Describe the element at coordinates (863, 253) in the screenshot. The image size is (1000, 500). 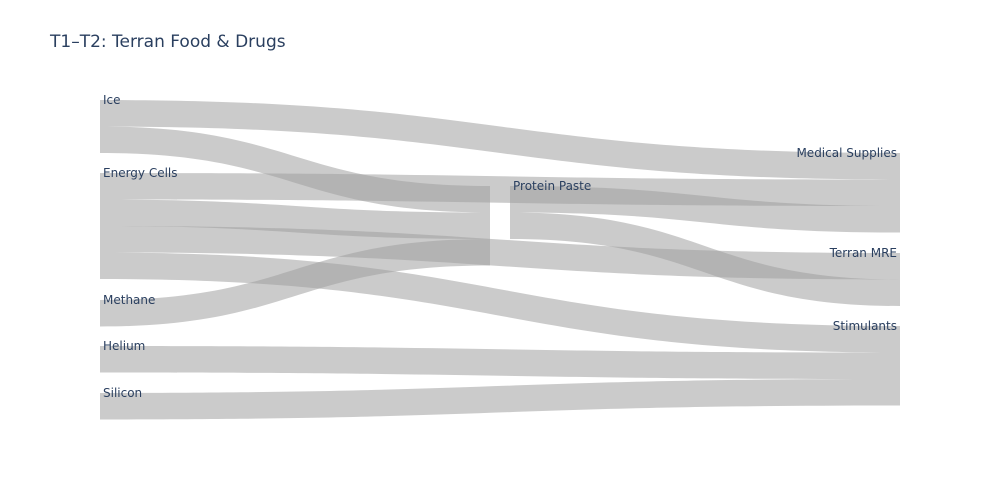
I see `node-label-mre: Terran MRE` at that location.